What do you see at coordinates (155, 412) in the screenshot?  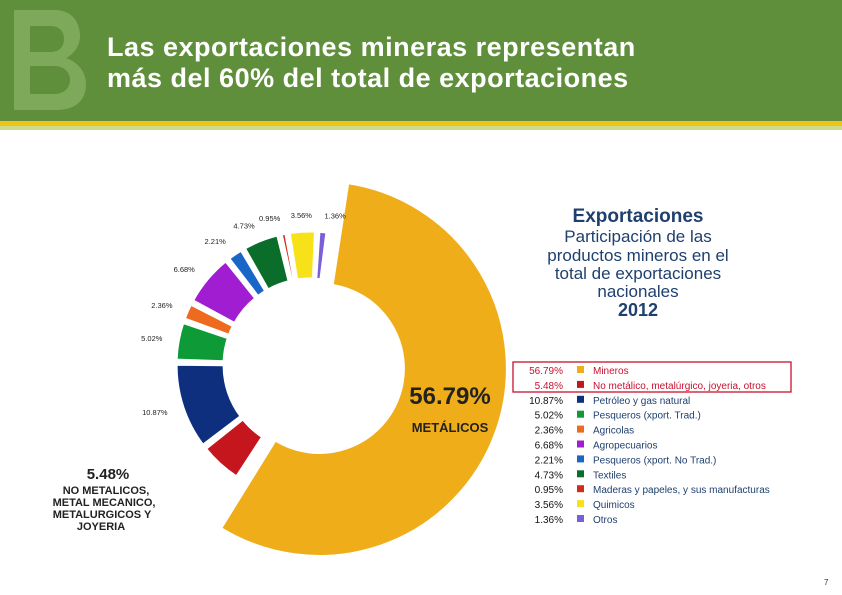 I see `slice-label-petroleo-y-gas-natural: 10.87%` at bounding box center [155, 412].